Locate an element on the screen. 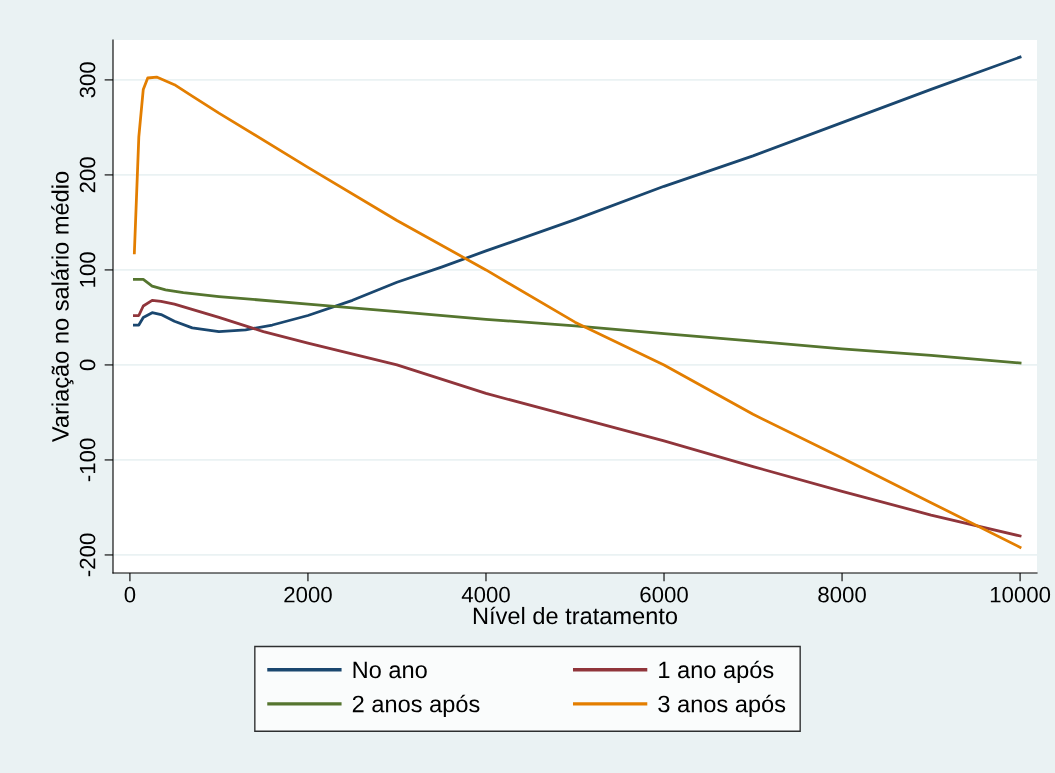 The width and height of the screenshot is (1055, 773). y-tick-label: 0 is located at coordinates (87, 365).